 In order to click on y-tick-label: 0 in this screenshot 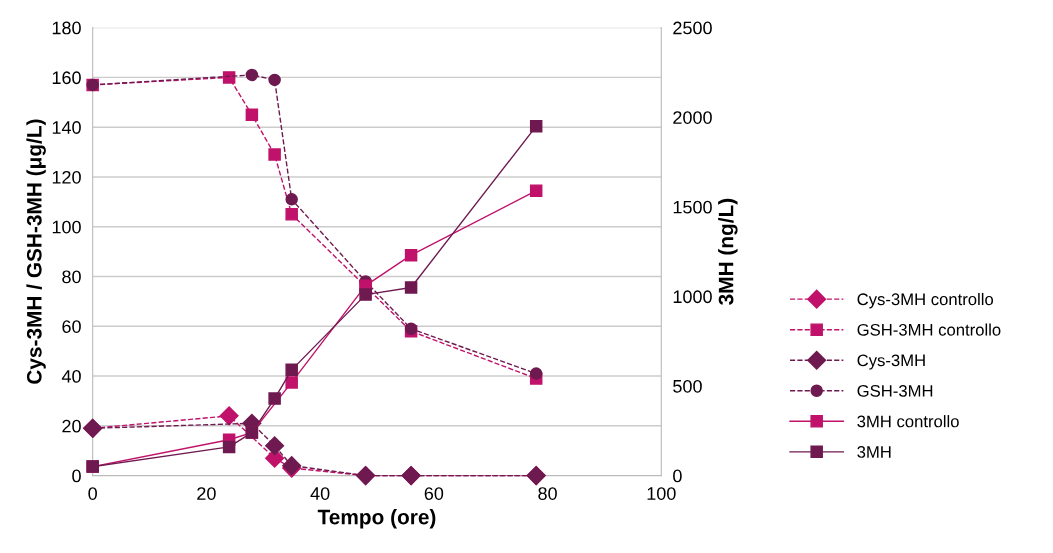, I will do `click(76, 476)`.